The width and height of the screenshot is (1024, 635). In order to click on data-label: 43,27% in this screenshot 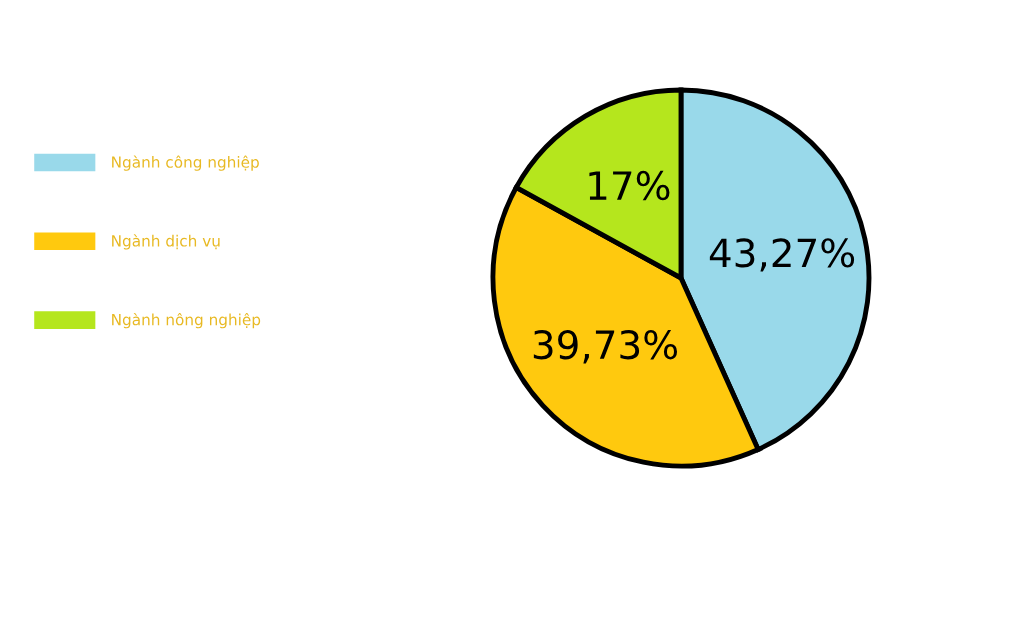, I will do `click(782, 255)`.